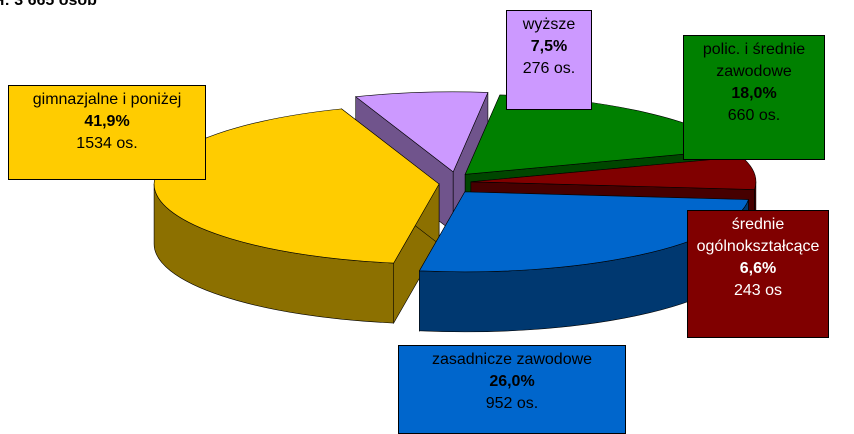 The image size is (854, 434). Describe the element at coordinates (512, 381) in the screenshot. I see `label-percent: 26,0%` at that location.